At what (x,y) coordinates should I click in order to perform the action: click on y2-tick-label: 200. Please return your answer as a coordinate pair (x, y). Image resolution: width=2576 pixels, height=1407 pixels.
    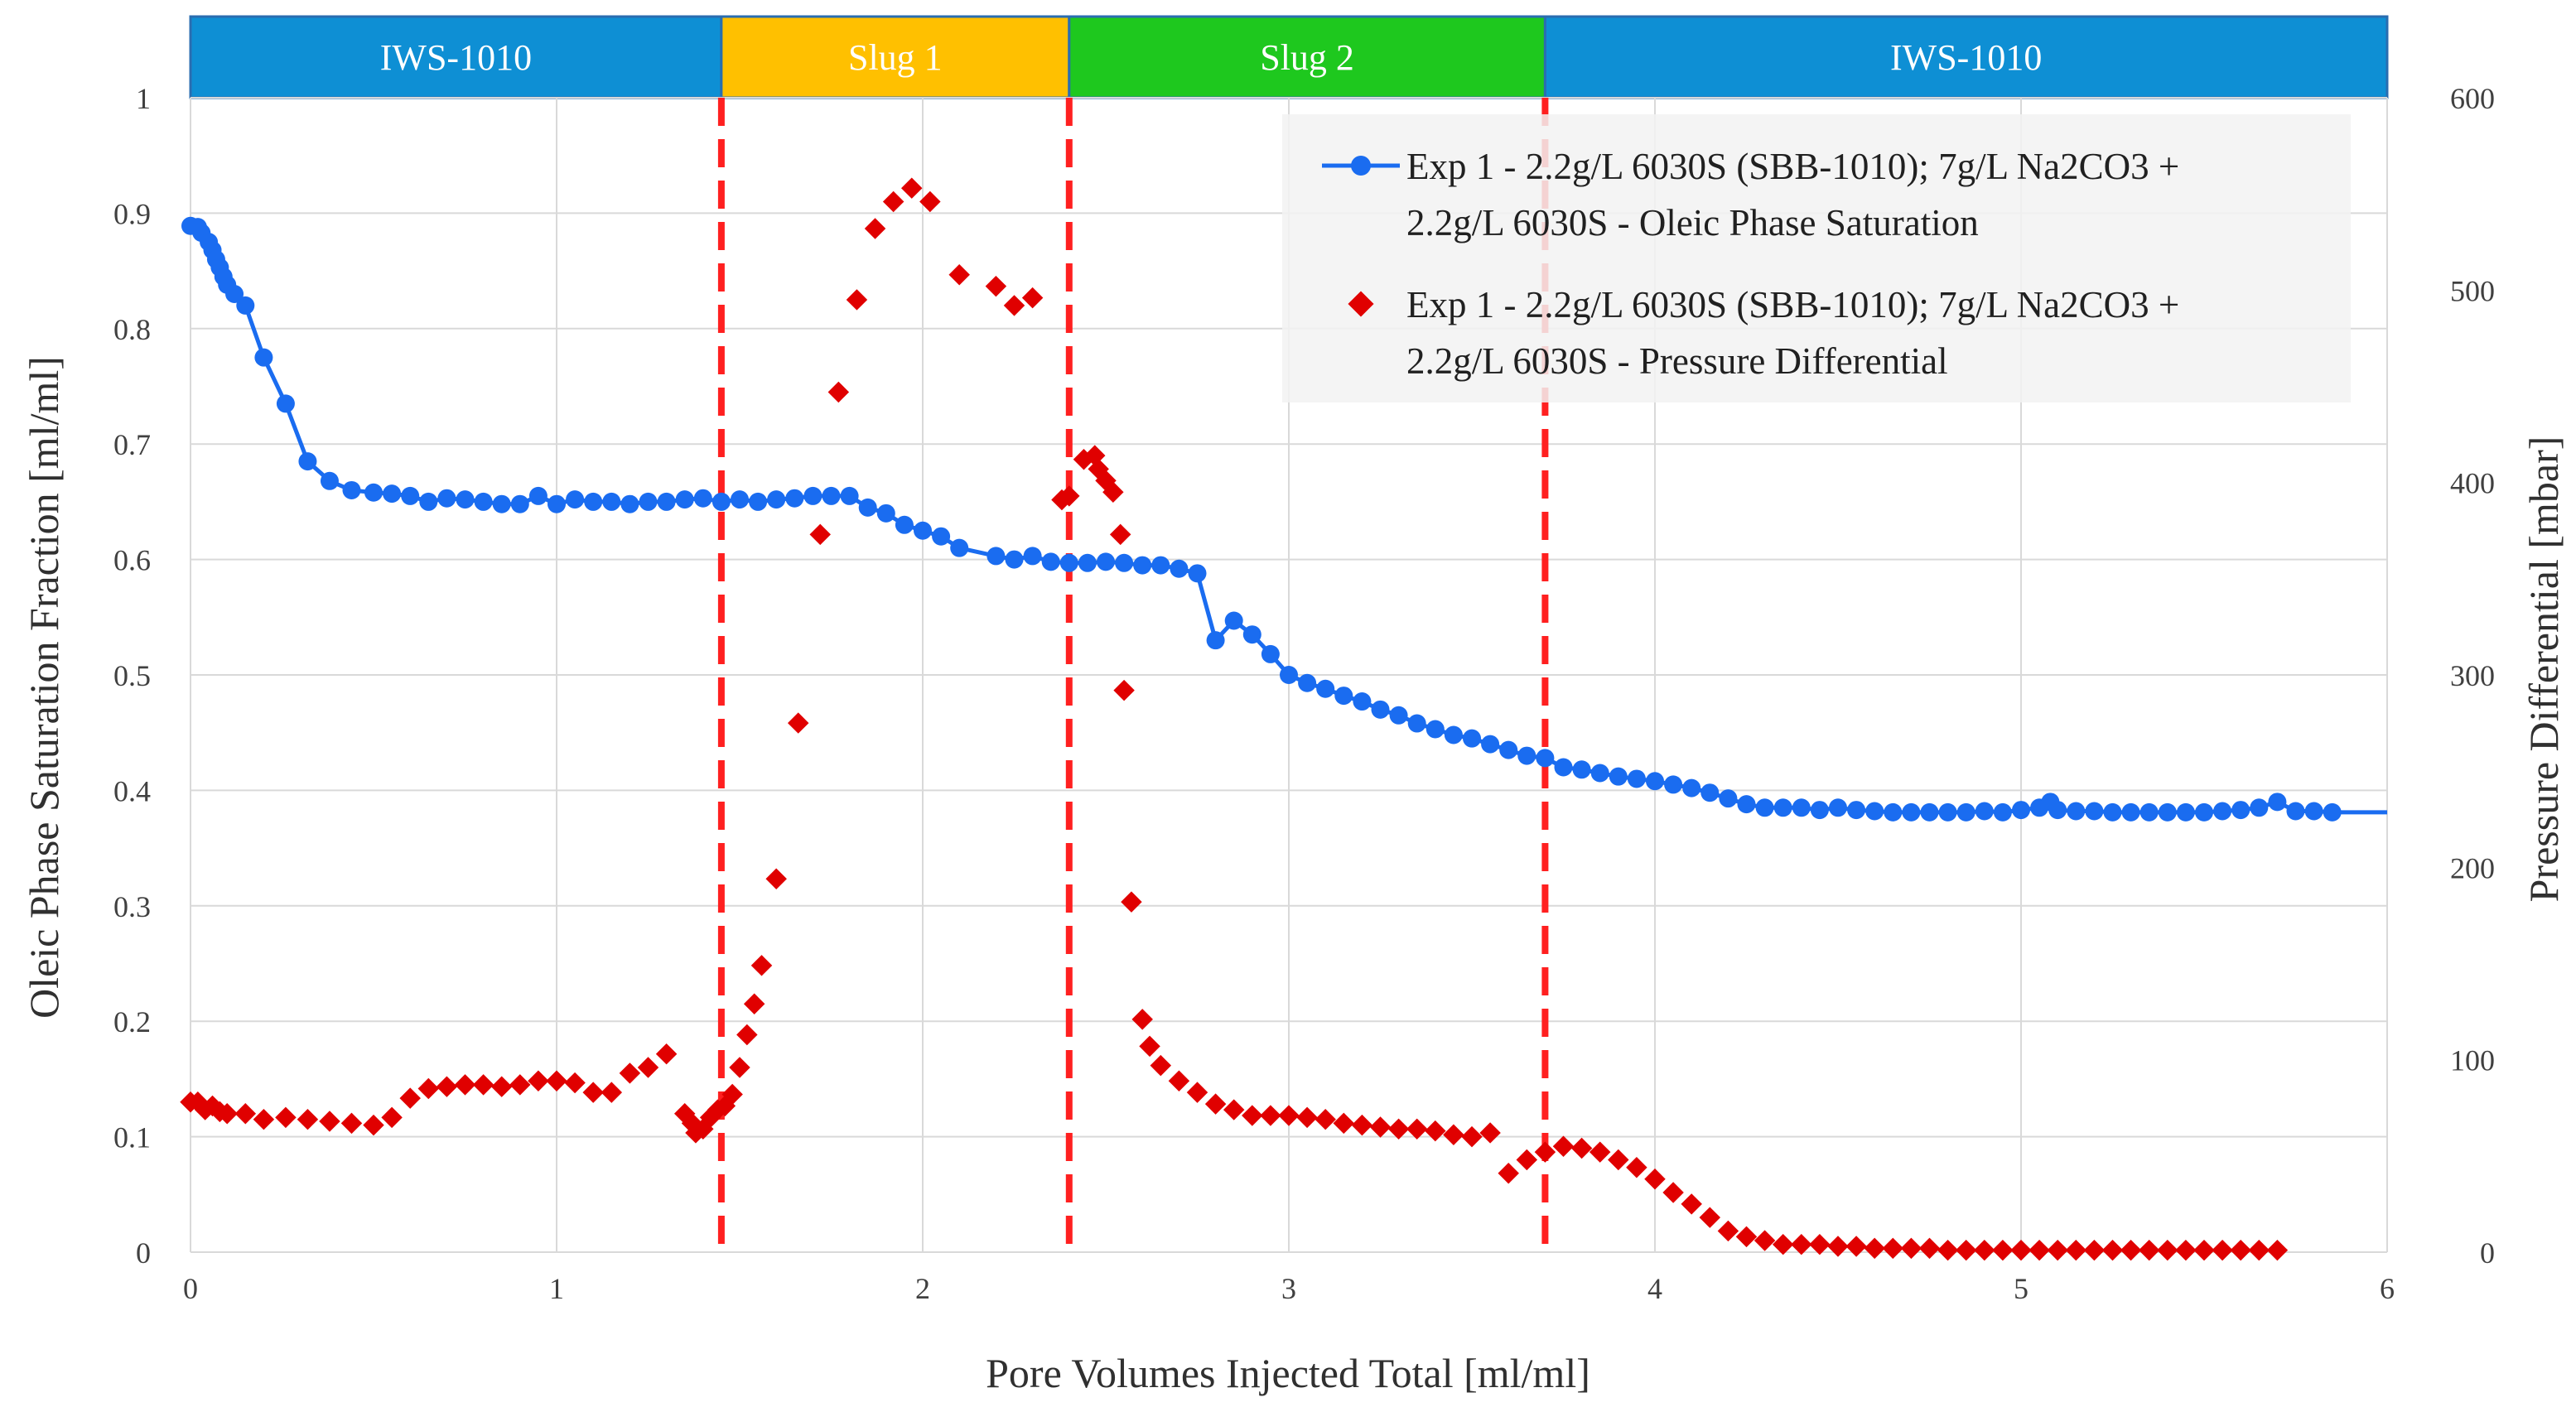
    Looking at the image, I should click on (2473, 868).